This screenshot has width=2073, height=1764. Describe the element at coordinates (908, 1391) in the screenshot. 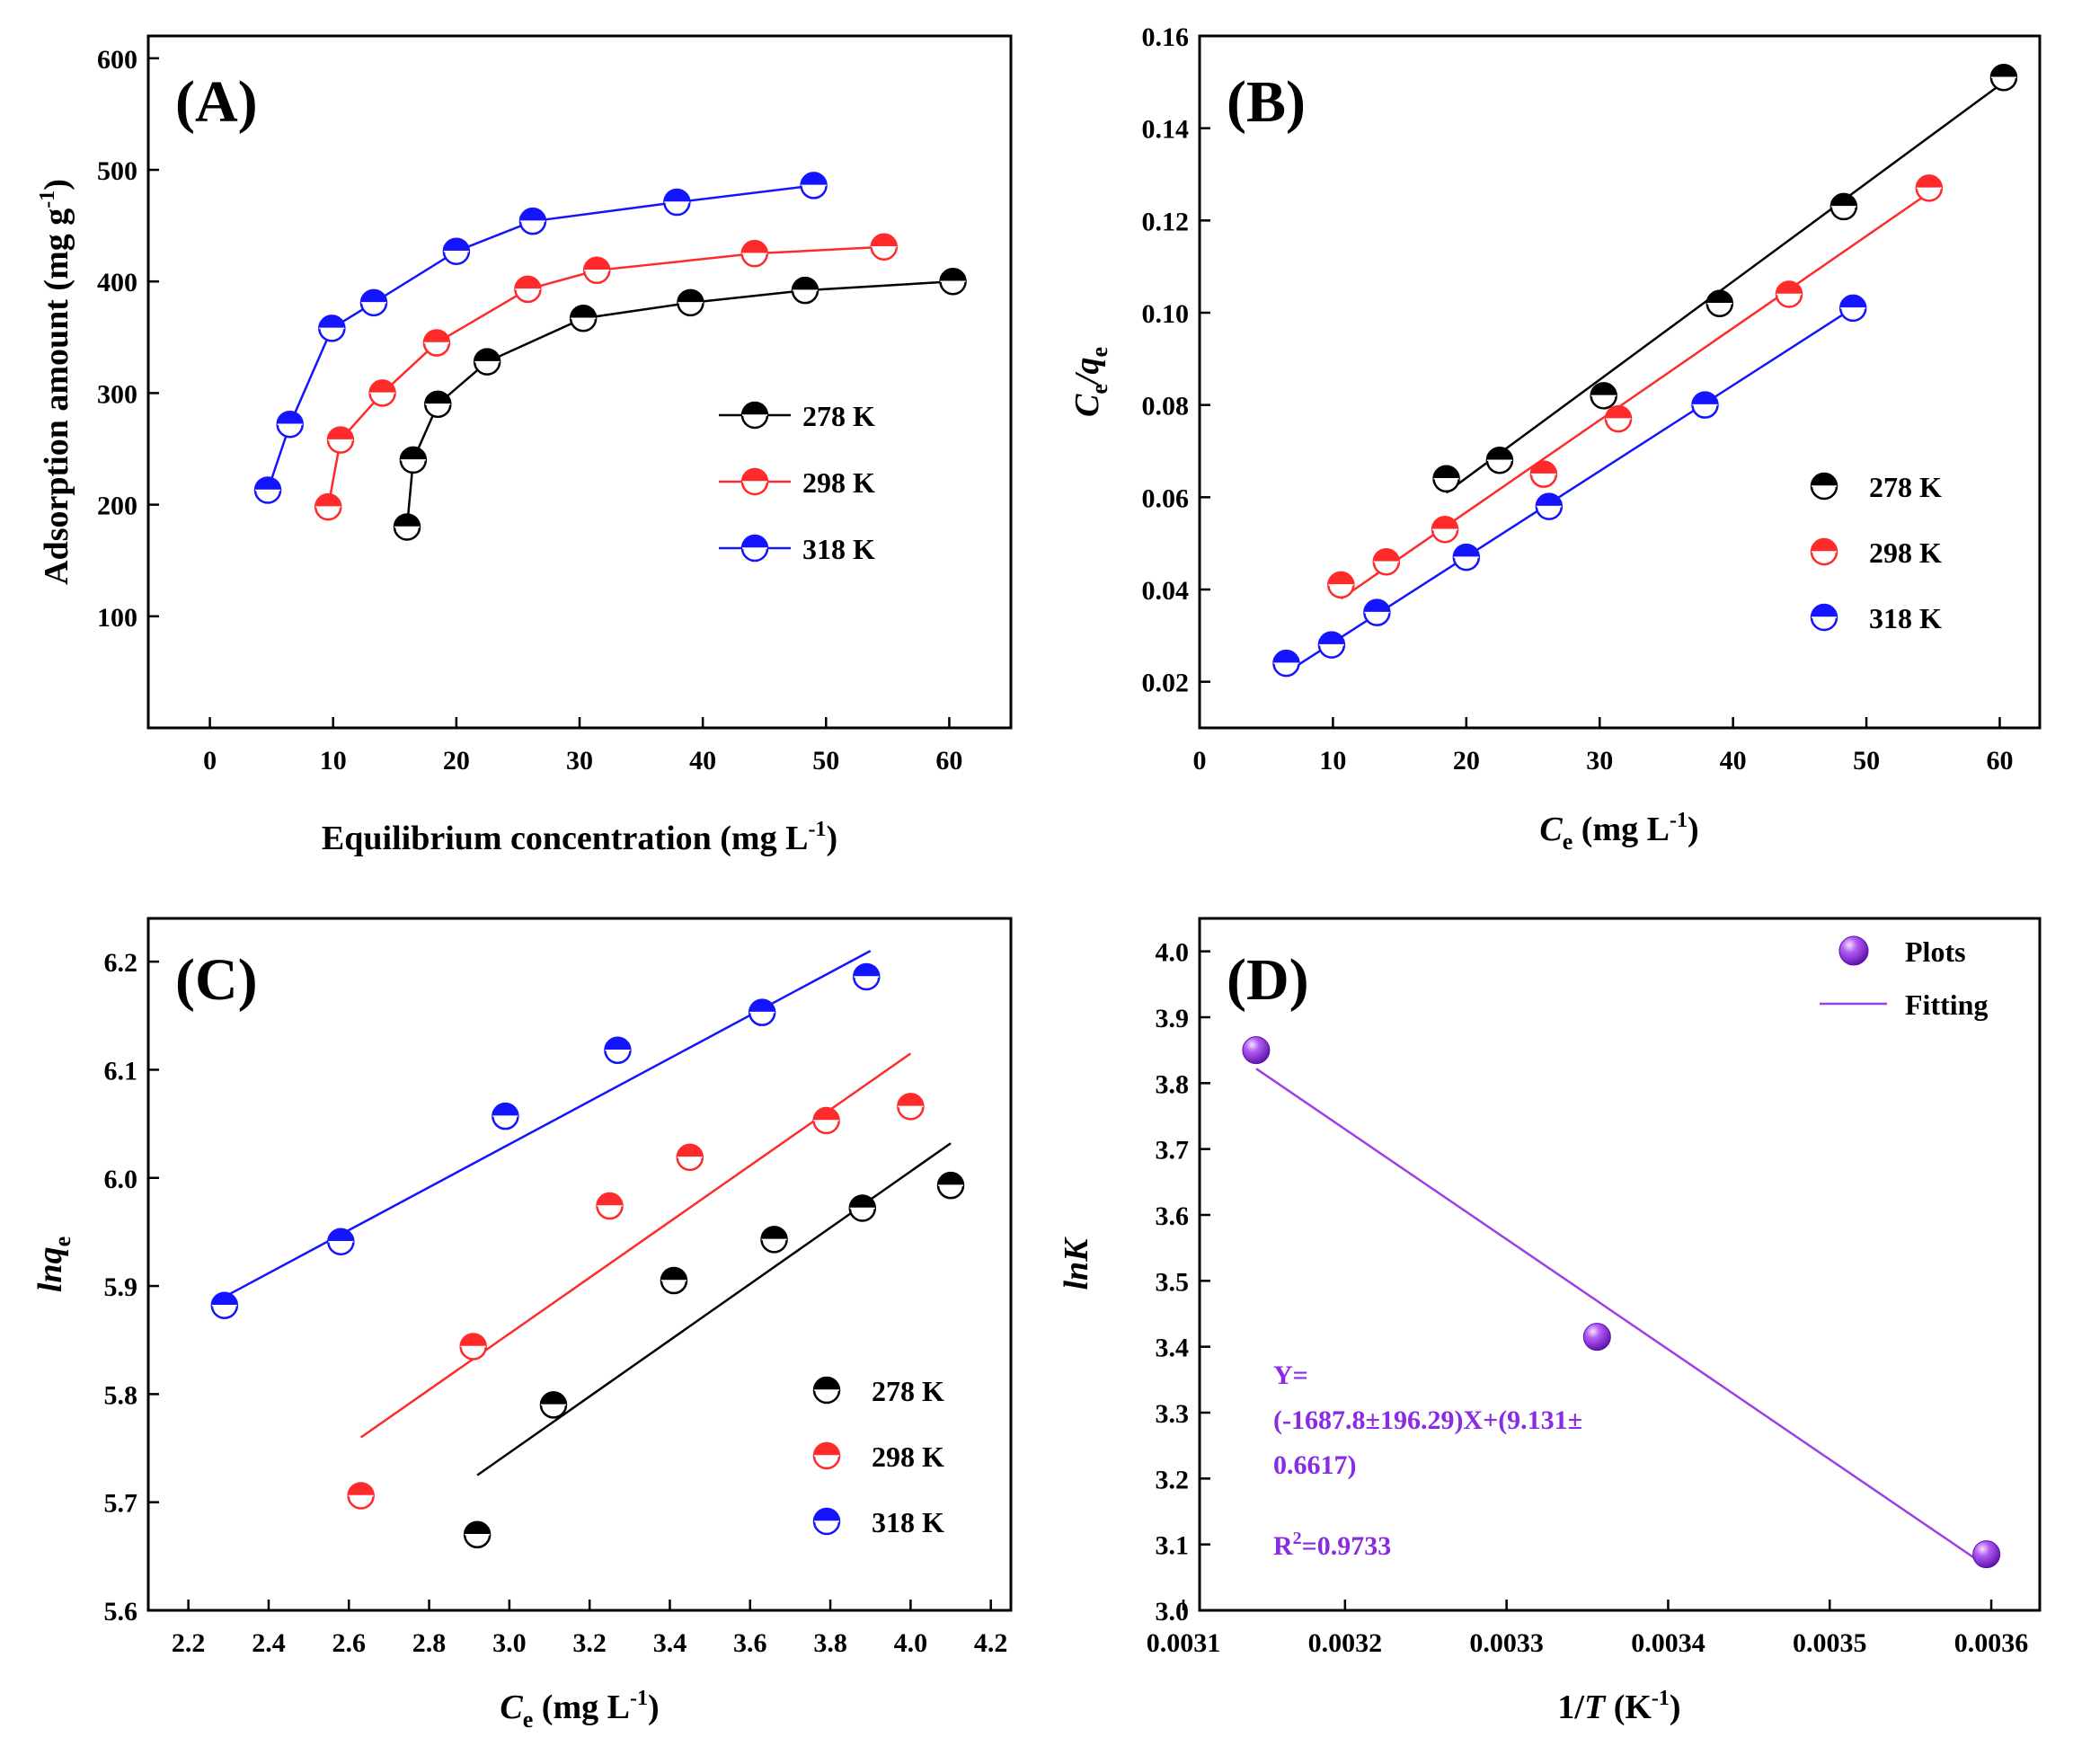

I see `legend-c-label-278: 278 K` at that location.